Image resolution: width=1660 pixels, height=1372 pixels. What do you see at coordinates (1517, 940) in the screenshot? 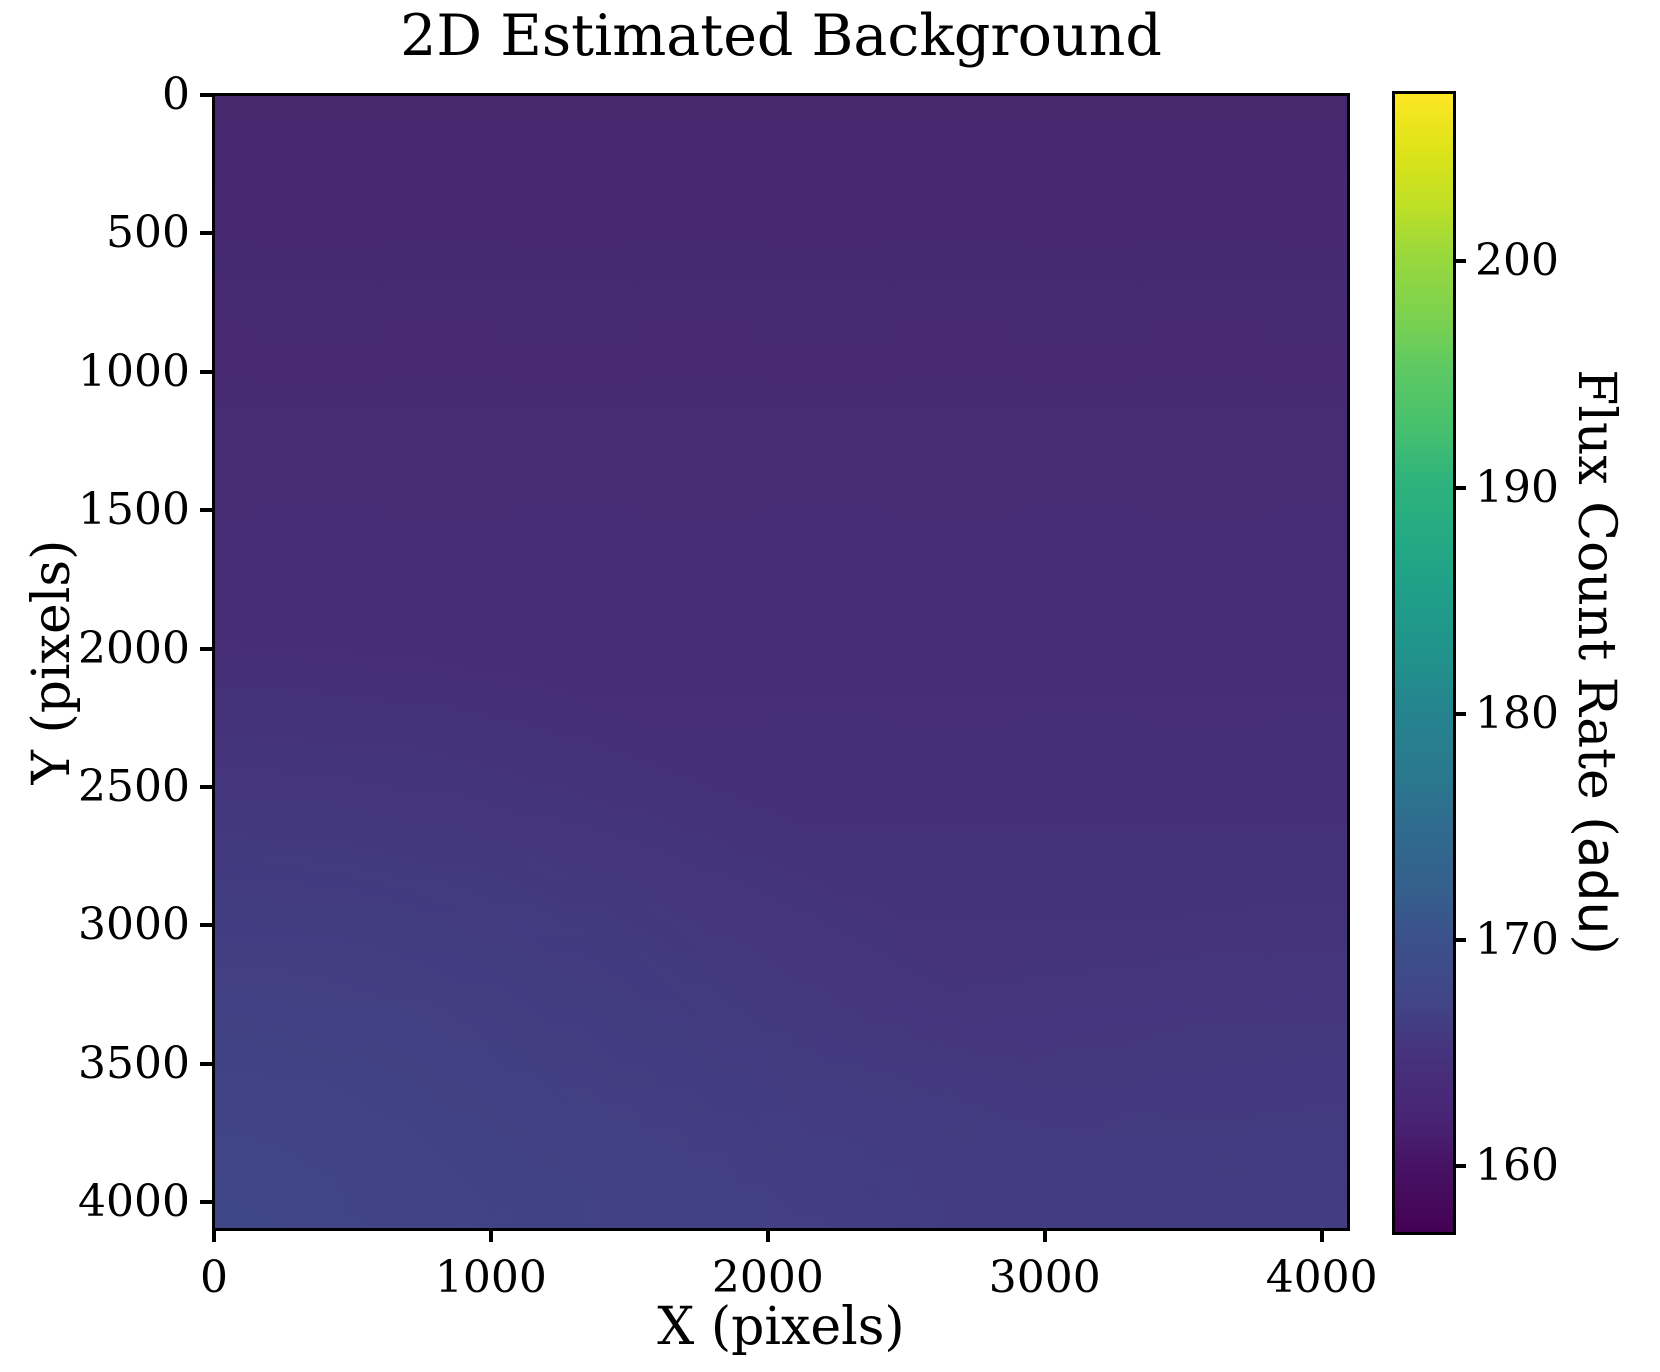
I see `colorbar-tick-label: 170` at bounding box center [1517, 940].